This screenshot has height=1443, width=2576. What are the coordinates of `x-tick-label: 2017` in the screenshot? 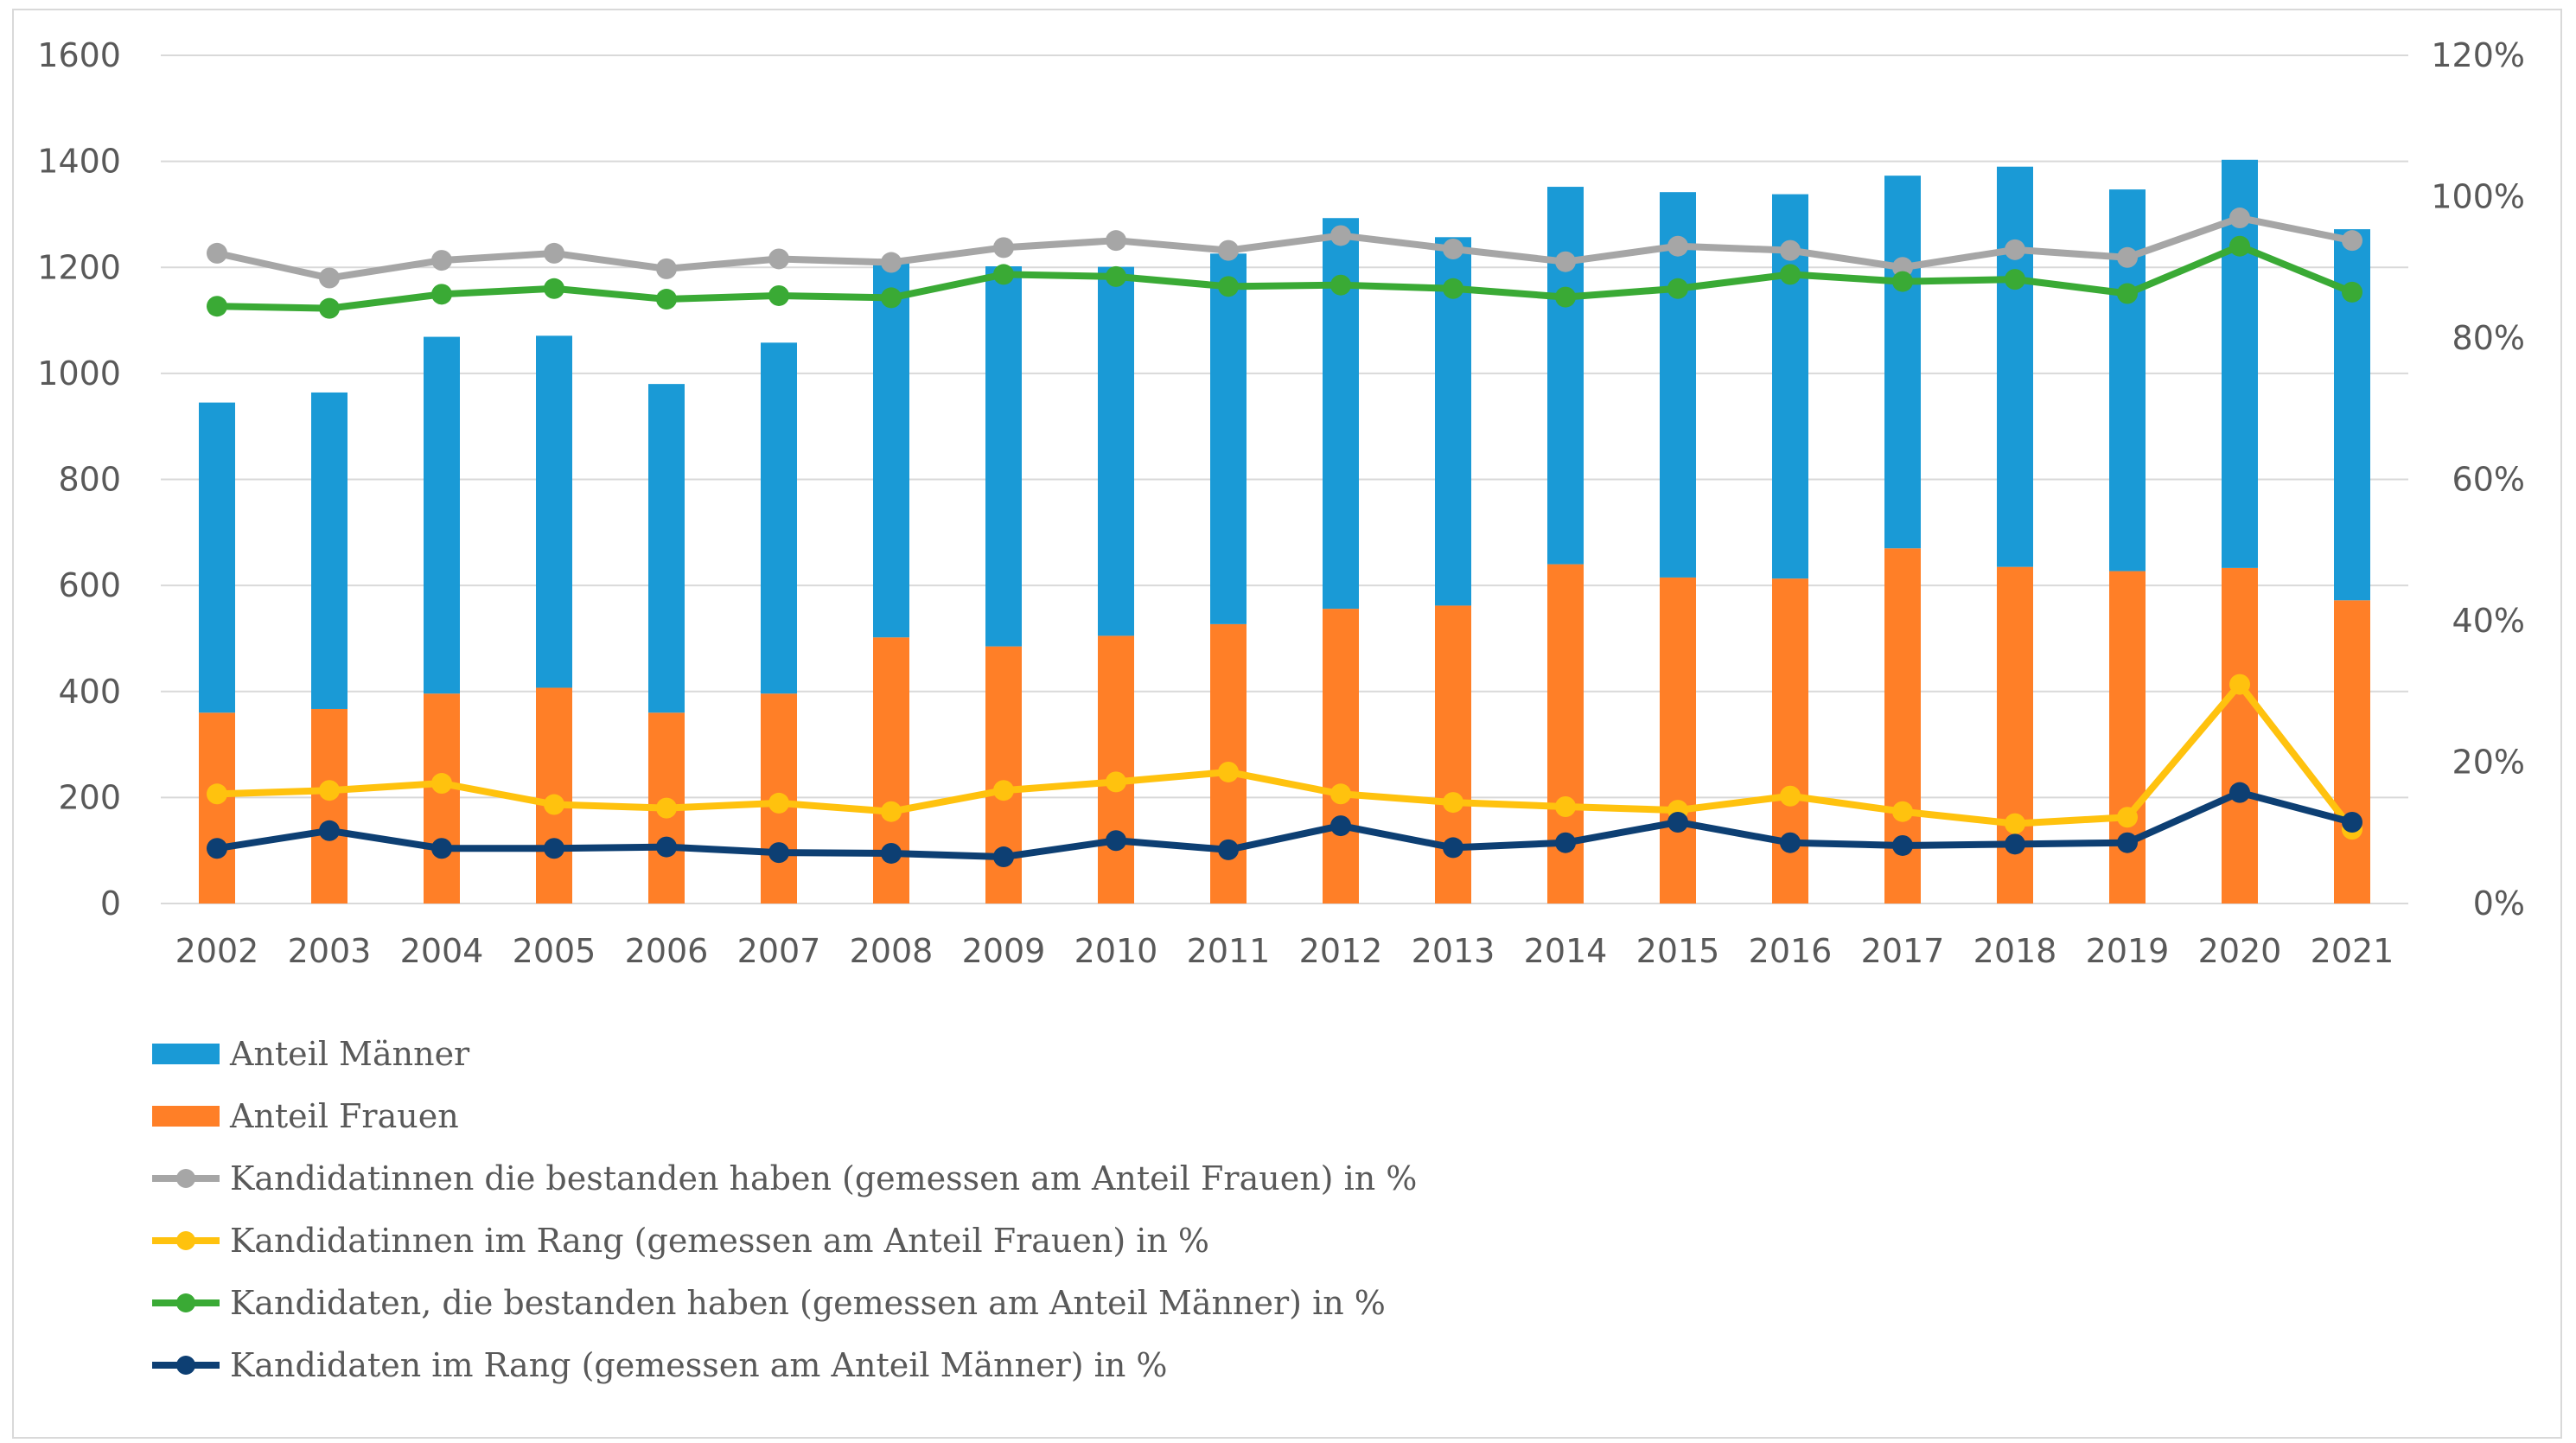 It's located at (1903, 951).